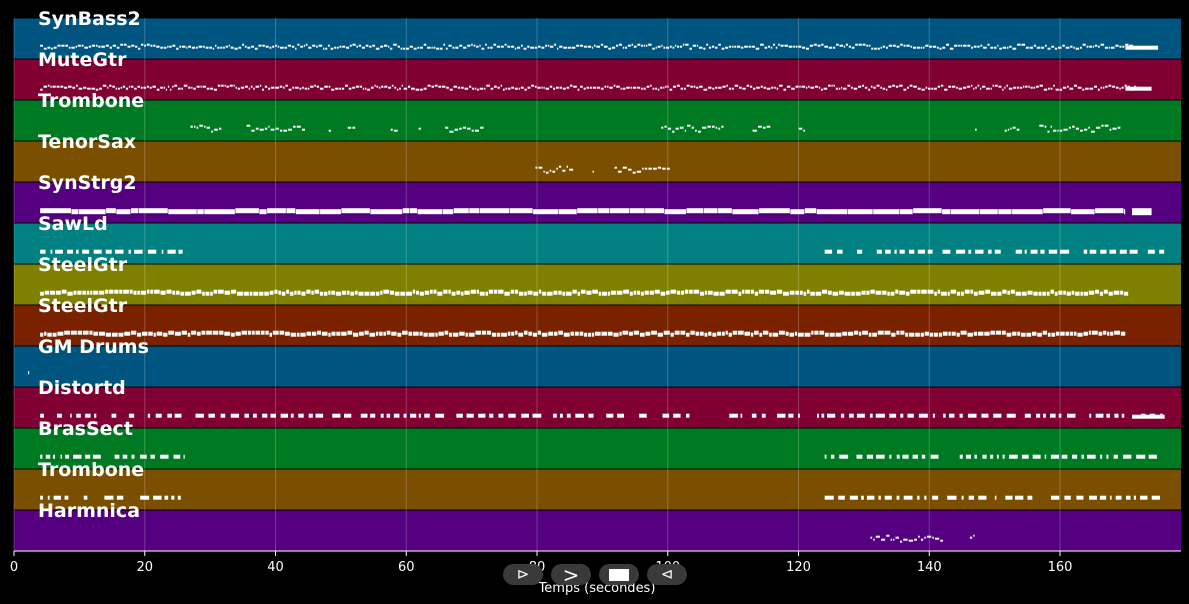  Describe the element at coordinates (619, 574) in the screenshot. I see `stop-button` at that location.